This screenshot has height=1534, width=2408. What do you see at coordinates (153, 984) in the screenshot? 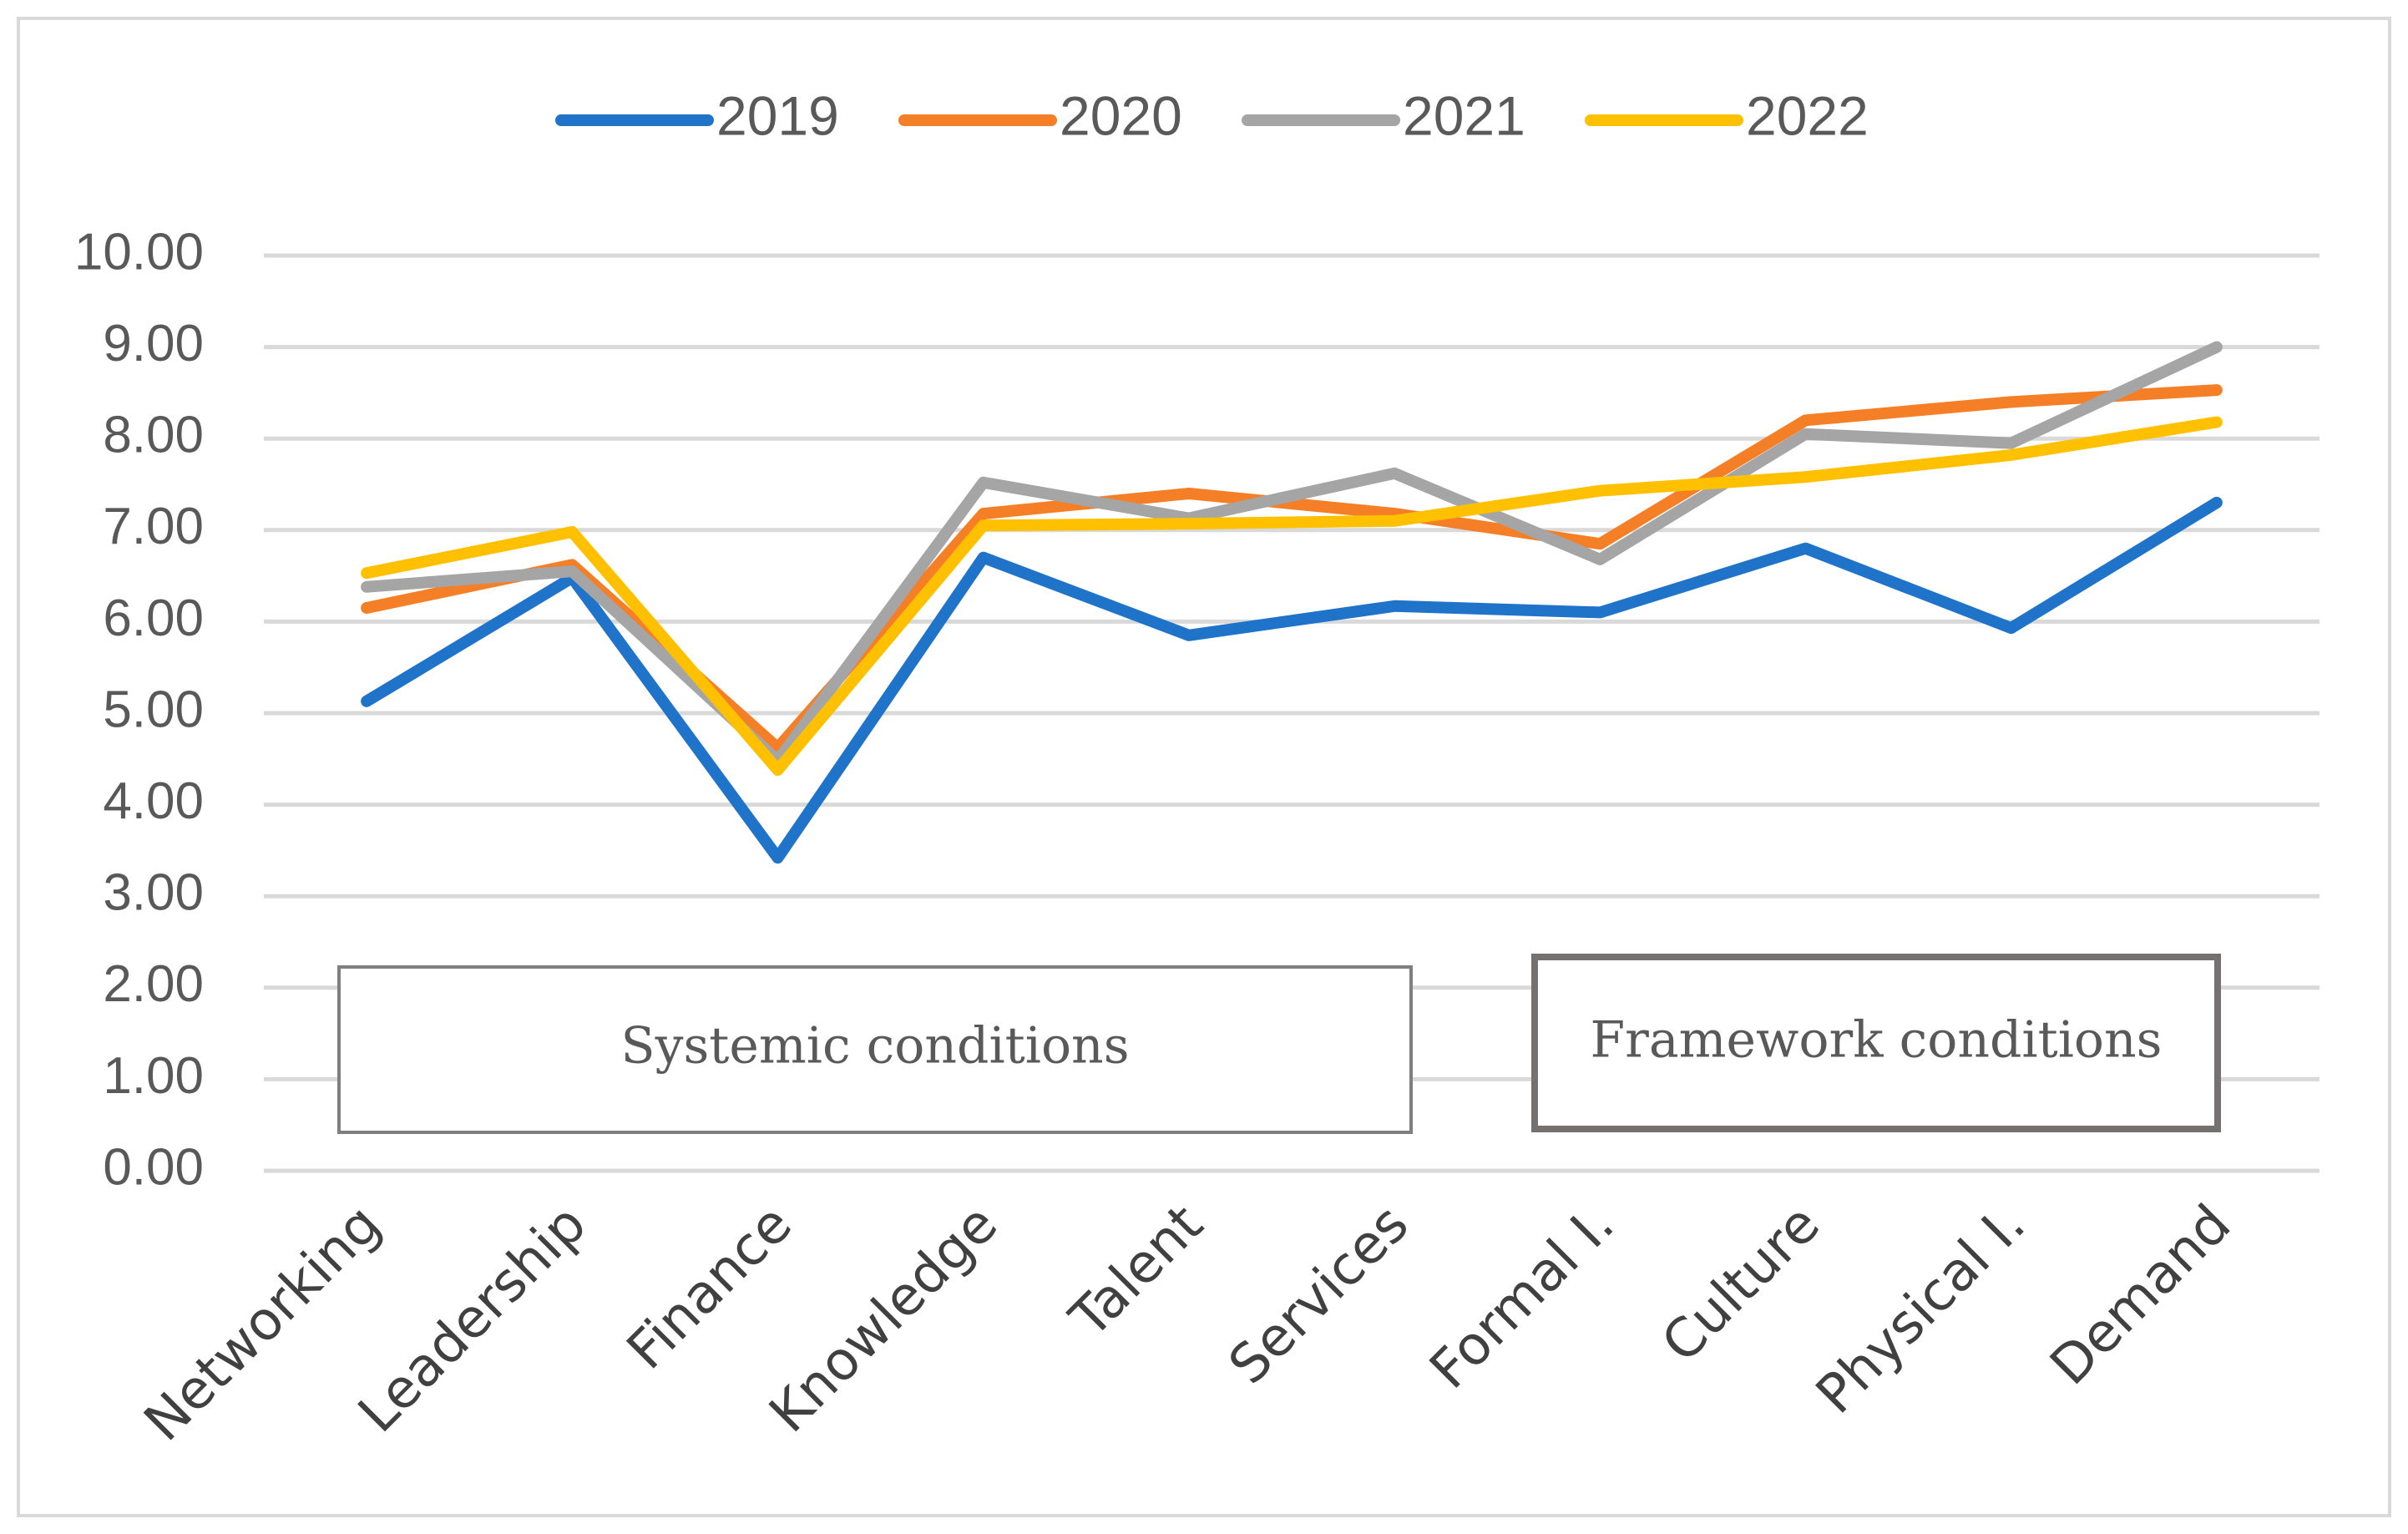
I see `y-tick-label: 2.00` at bounding box center [153, 984].